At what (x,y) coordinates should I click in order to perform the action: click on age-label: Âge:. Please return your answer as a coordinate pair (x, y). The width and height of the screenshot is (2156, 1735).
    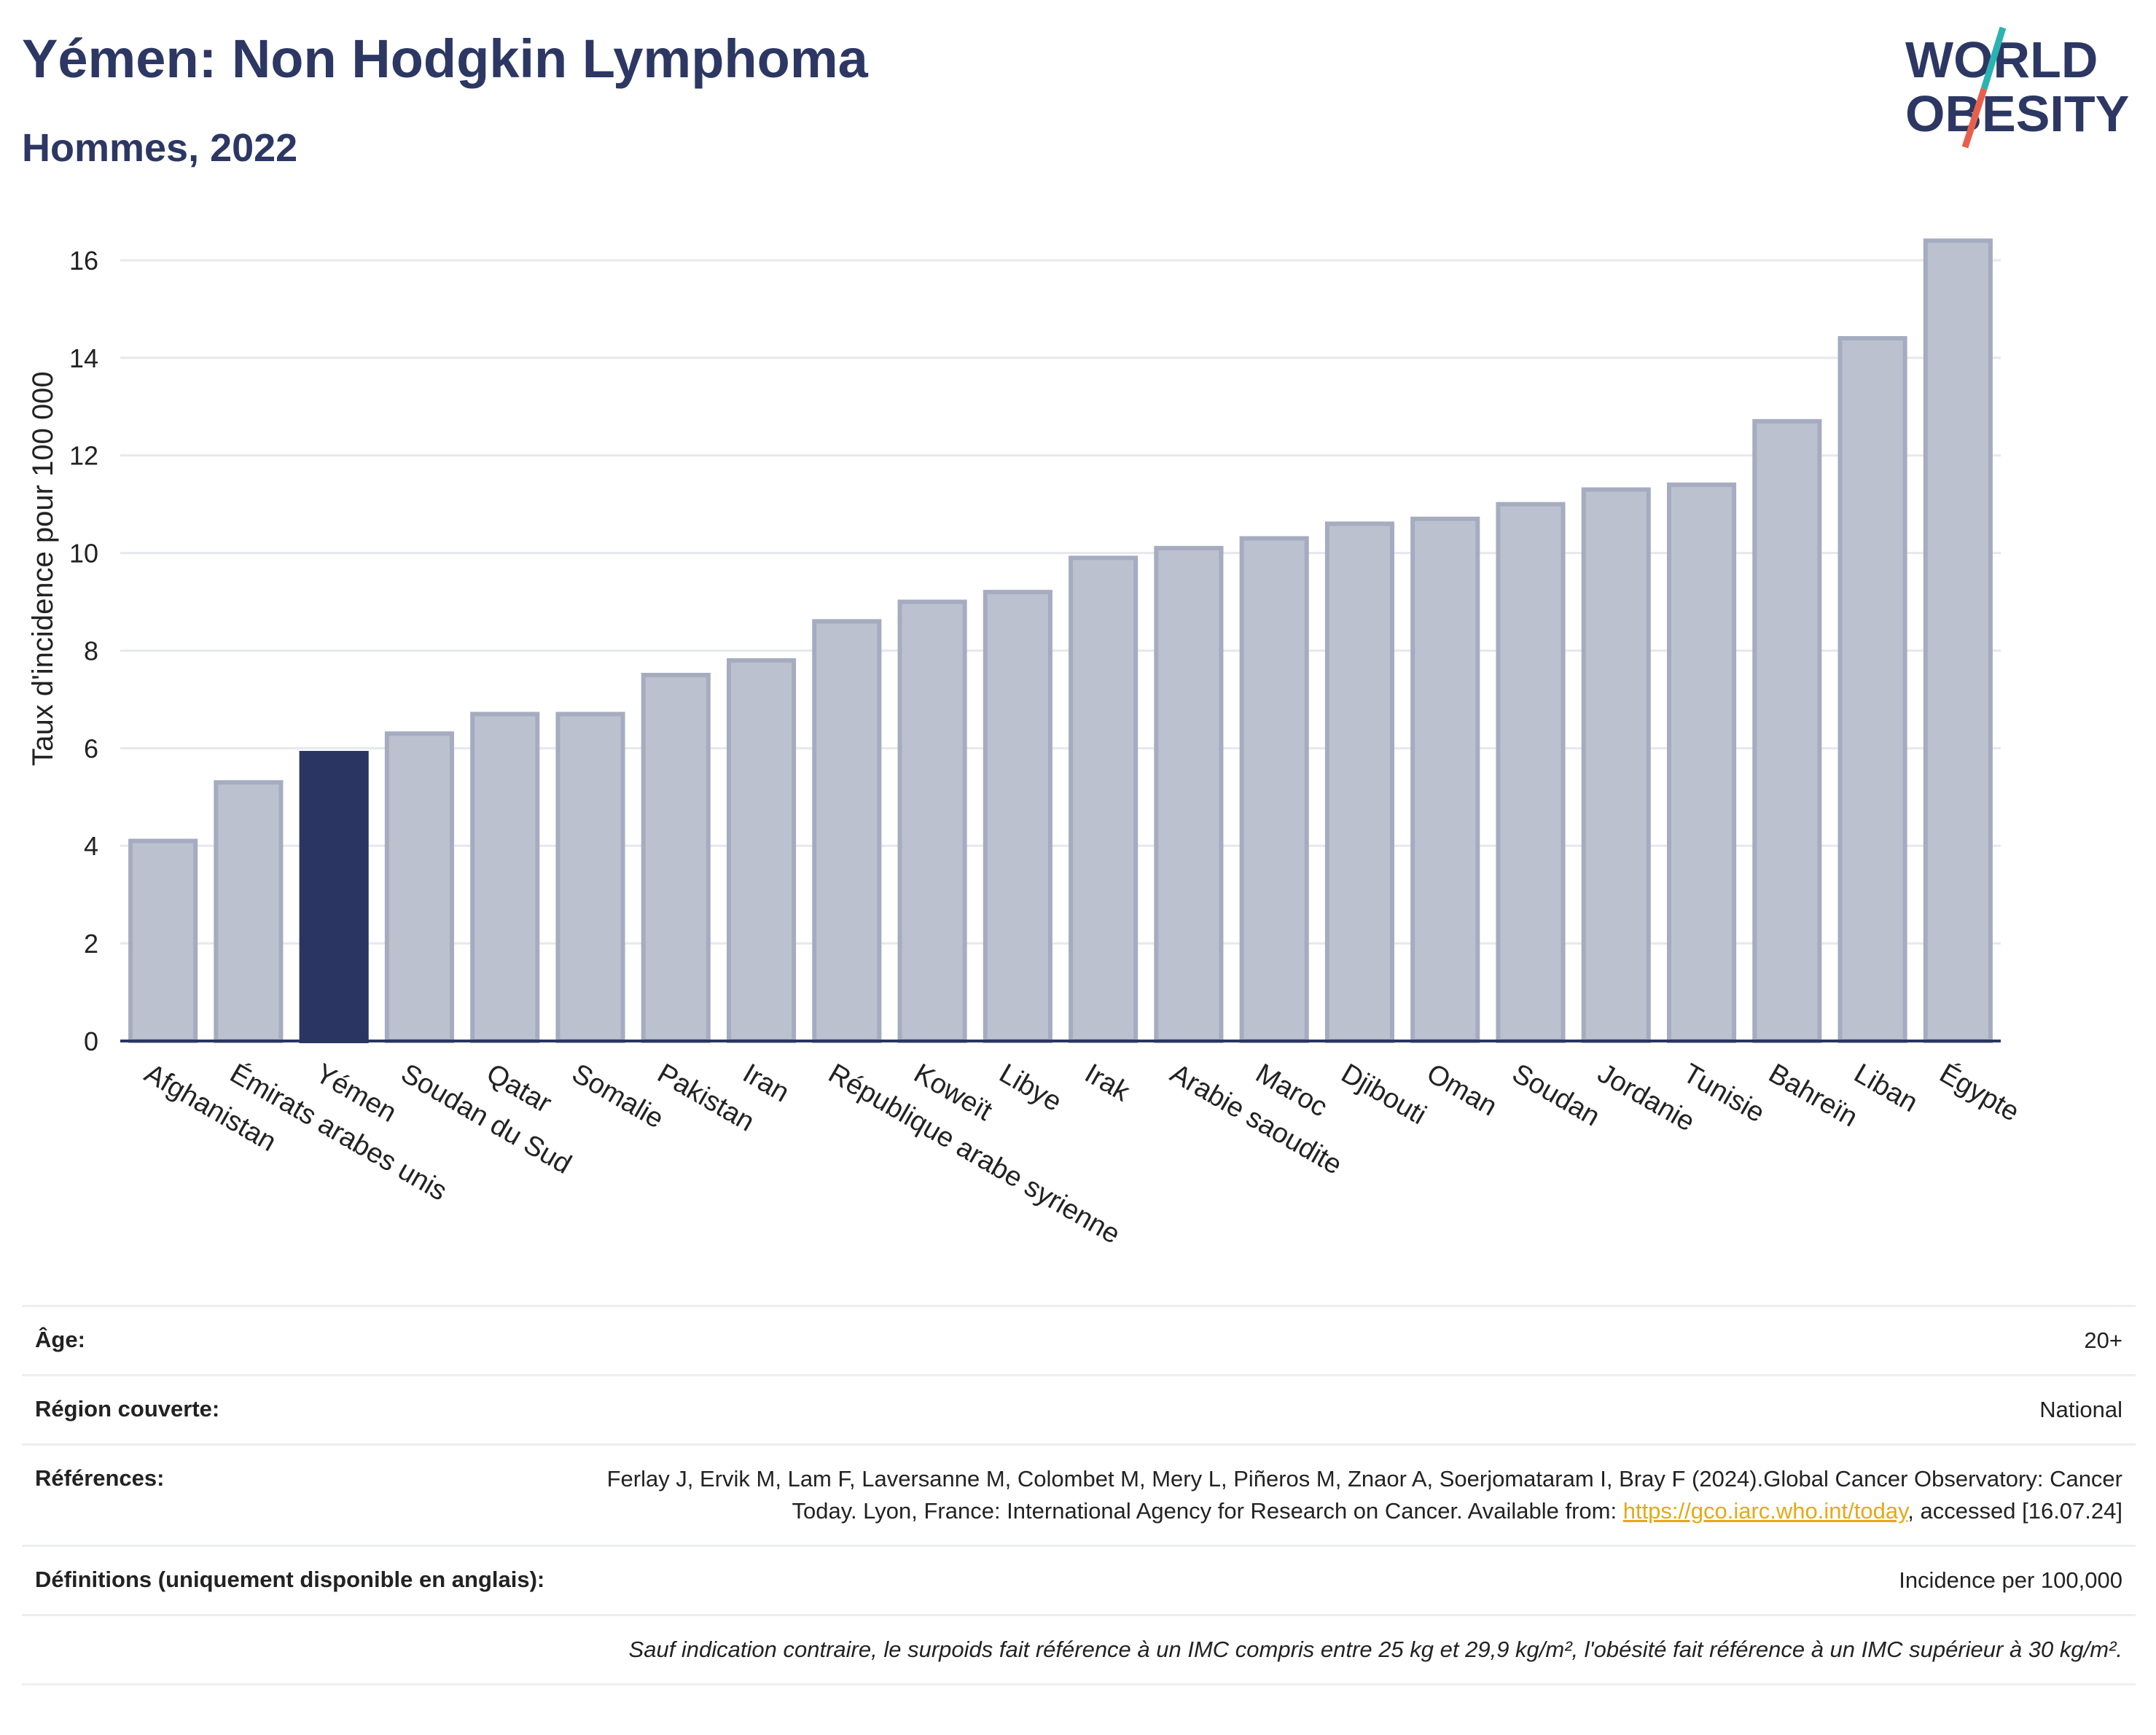
    Looking at the image, I should click on (60, 1339).